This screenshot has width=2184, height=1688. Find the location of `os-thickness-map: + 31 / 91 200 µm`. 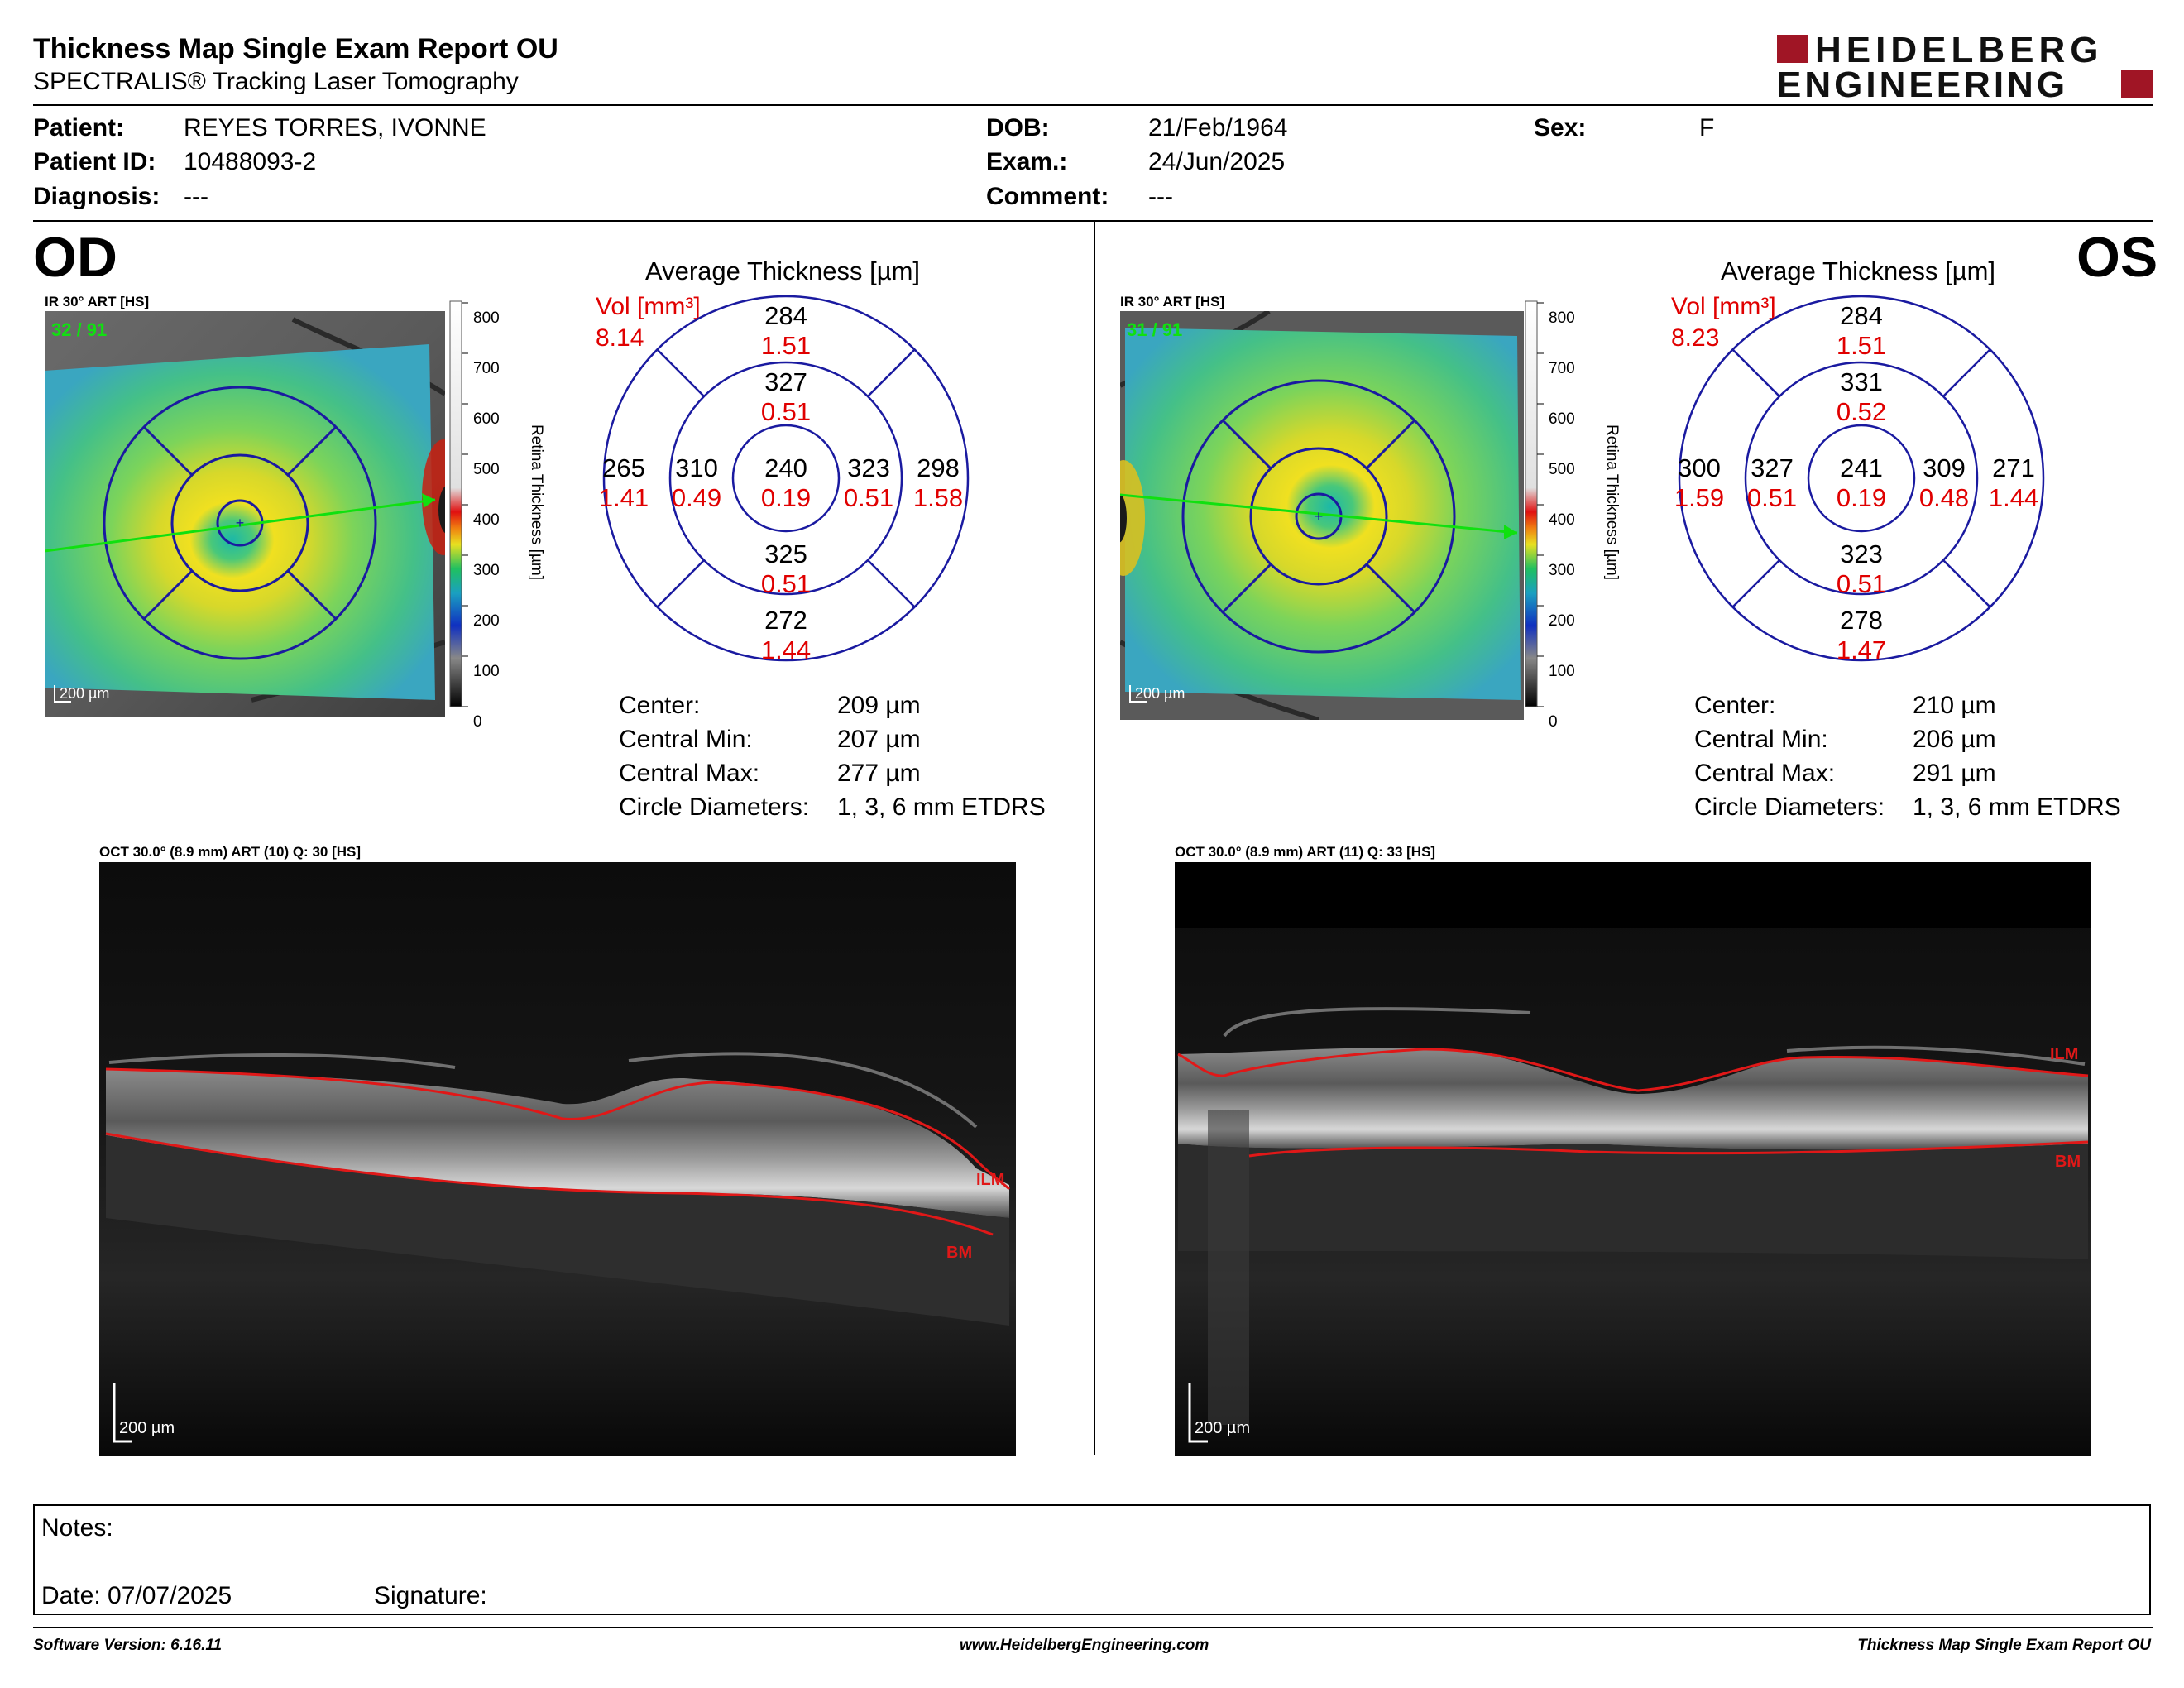

os-thickness-map: + 31 / 91 200 µm is located at coordinates (1313, 515).